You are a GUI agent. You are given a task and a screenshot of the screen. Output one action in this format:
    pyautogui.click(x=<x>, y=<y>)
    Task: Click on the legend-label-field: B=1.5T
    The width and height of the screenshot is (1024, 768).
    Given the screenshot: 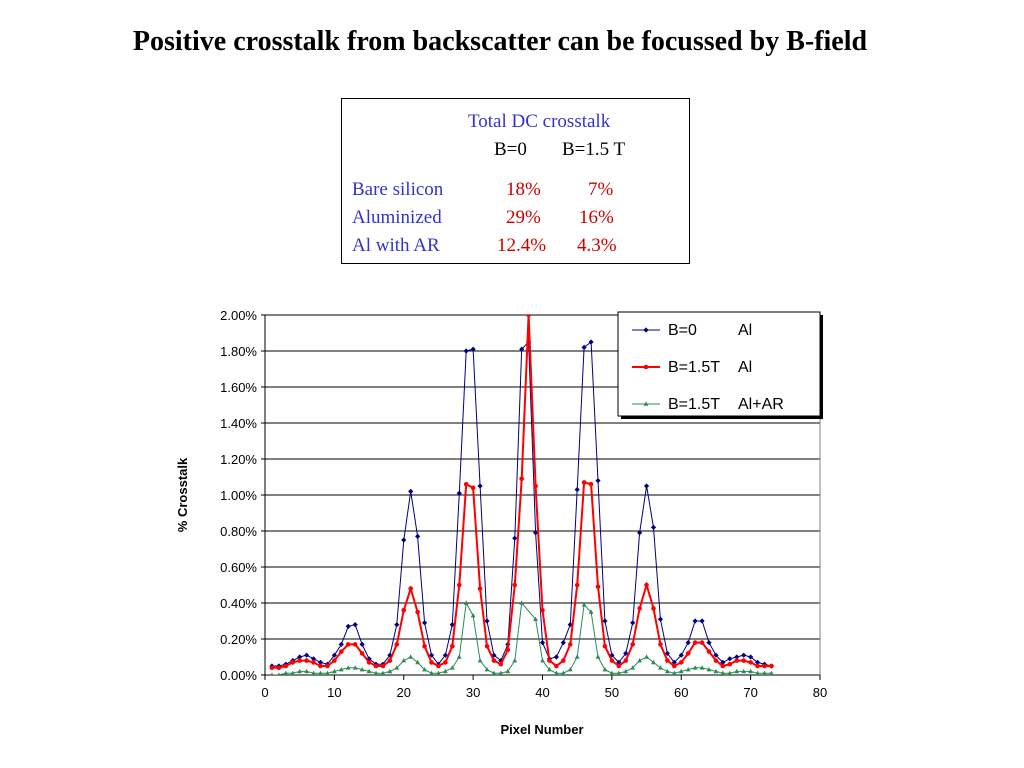 What is the action you would take?
    pyautogui.click(x=694, y=367)
    